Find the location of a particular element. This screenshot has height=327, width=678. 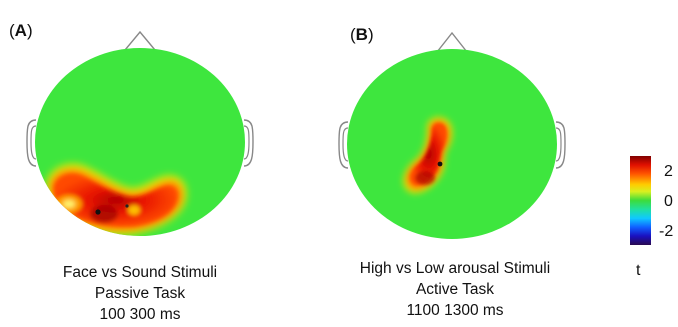

panel-b-caption-line: Active Task is located at coordinates (455, 289).